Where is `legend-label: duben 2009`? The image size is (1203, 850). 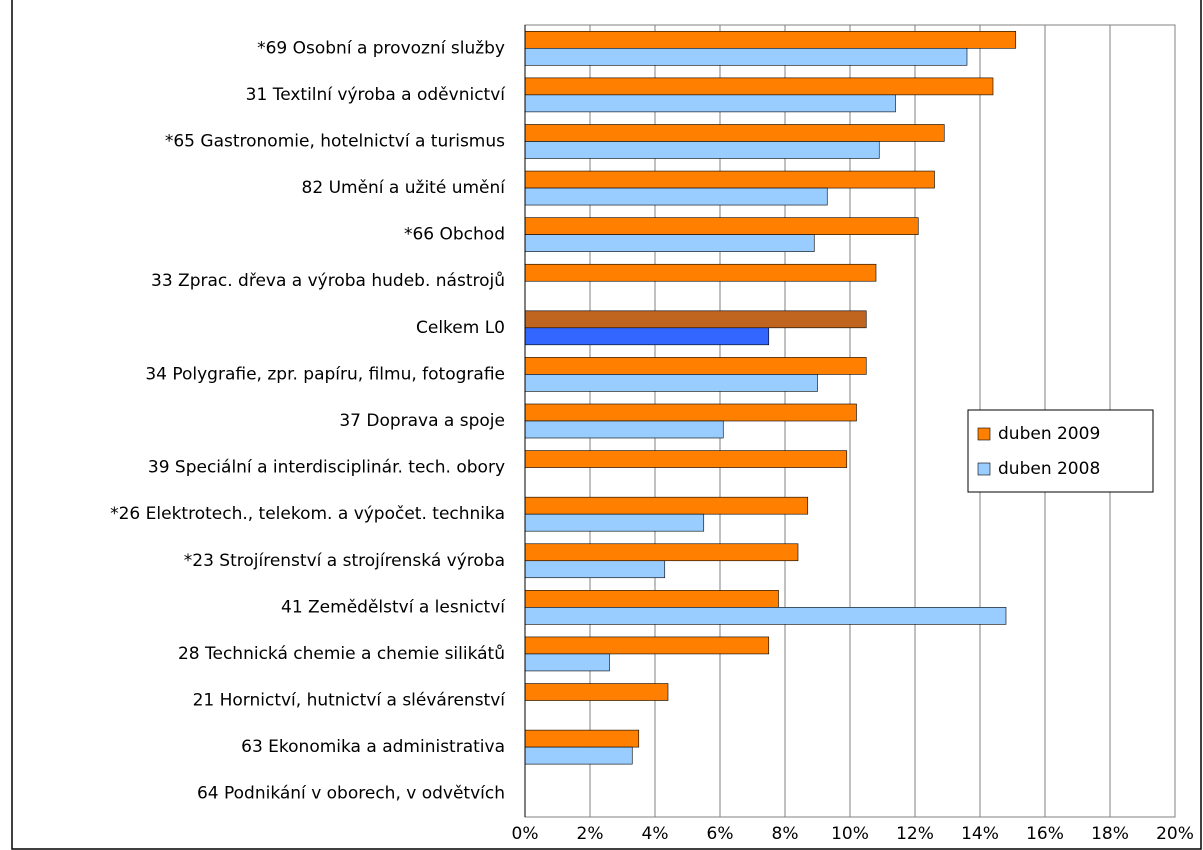
legend-label: duben 2009 is located at coordinates (1049, 434).